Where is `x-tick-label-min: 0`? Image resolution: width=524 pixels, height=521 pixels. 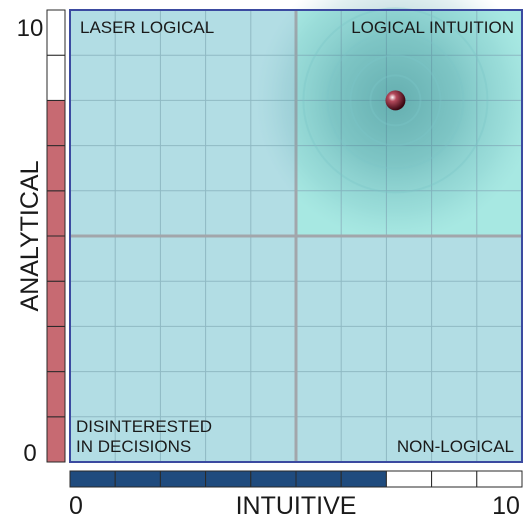
x-tick-label-min: 0 is located at coordinates (76, 506).